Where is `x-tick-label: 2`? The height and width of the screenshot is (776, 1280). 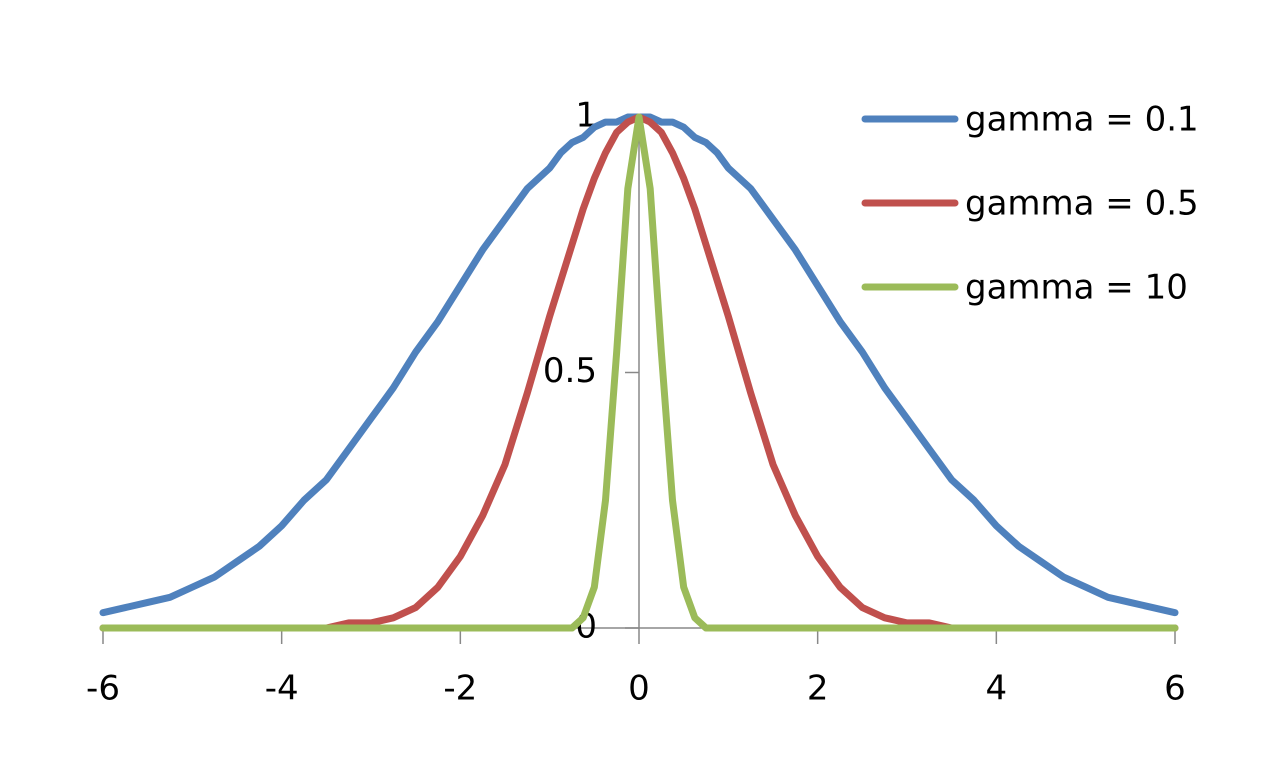
x-tick-label: 2 is located at coordinates (818, 689).